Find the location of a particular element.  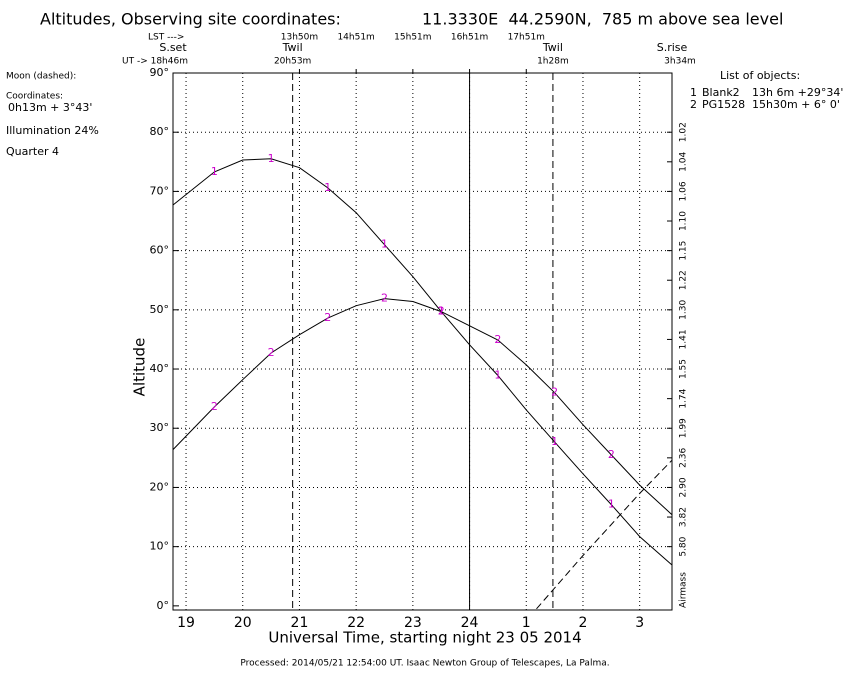

x-tick-label: 1 is located at coordinates (526, 623).